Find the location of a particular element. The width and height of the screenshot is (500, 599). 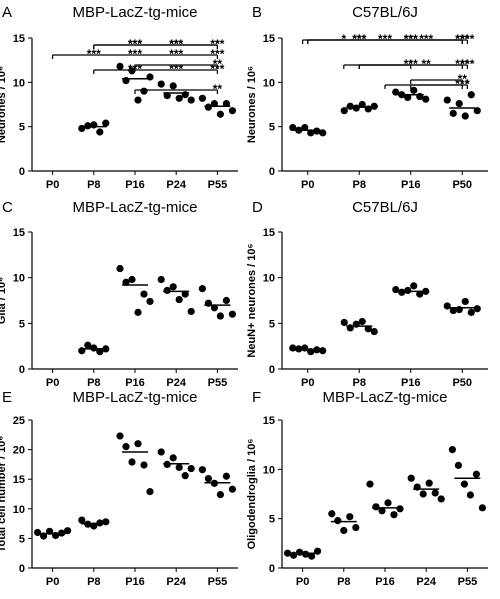

panel-title: C57BL/6J is located at coordinates (385, 12).